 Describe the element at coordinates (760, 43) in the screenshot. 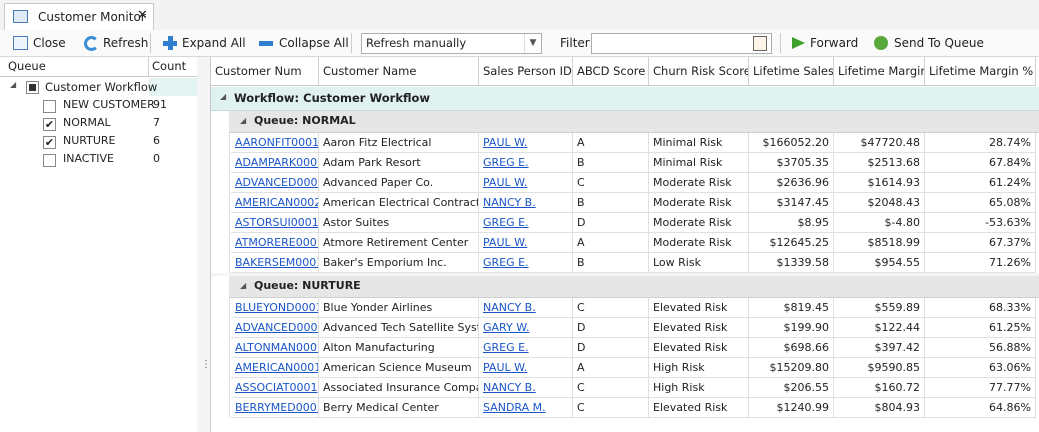

I see `filter-clear-icon` at that location.